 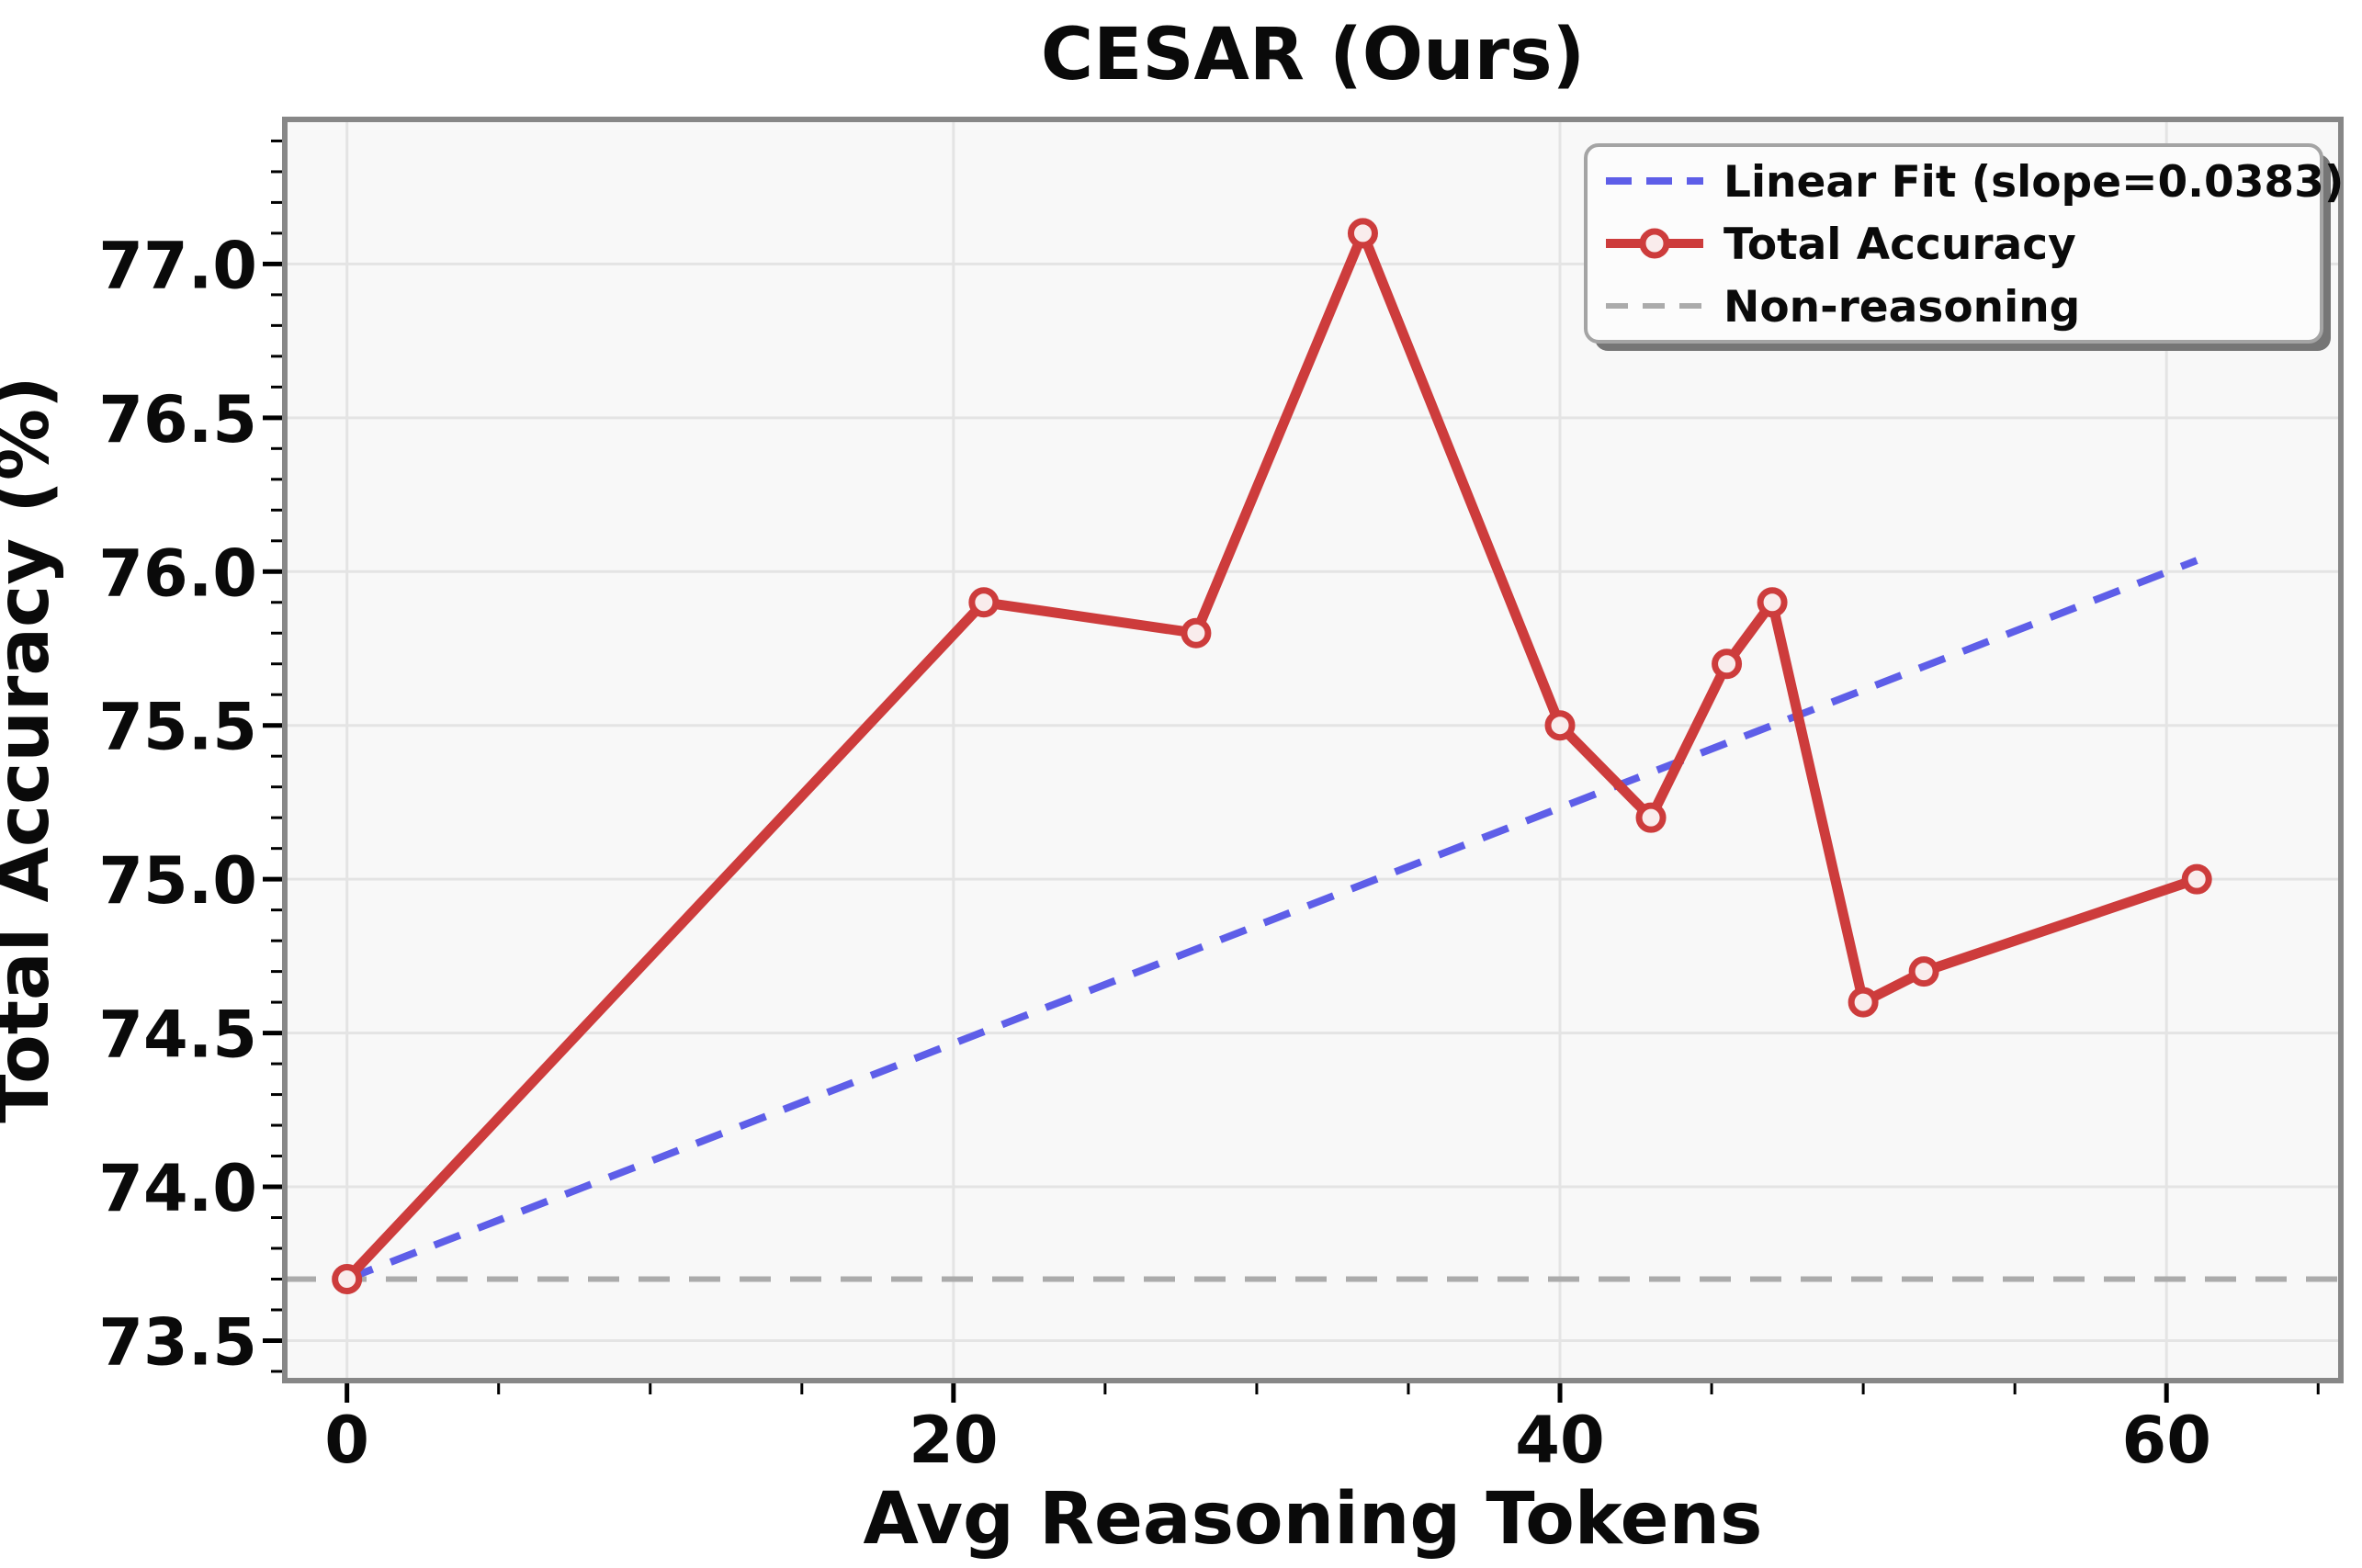 I want to click on x-axis-label: Avg Reasoning Tokens, so click(x=1313, y=1519).